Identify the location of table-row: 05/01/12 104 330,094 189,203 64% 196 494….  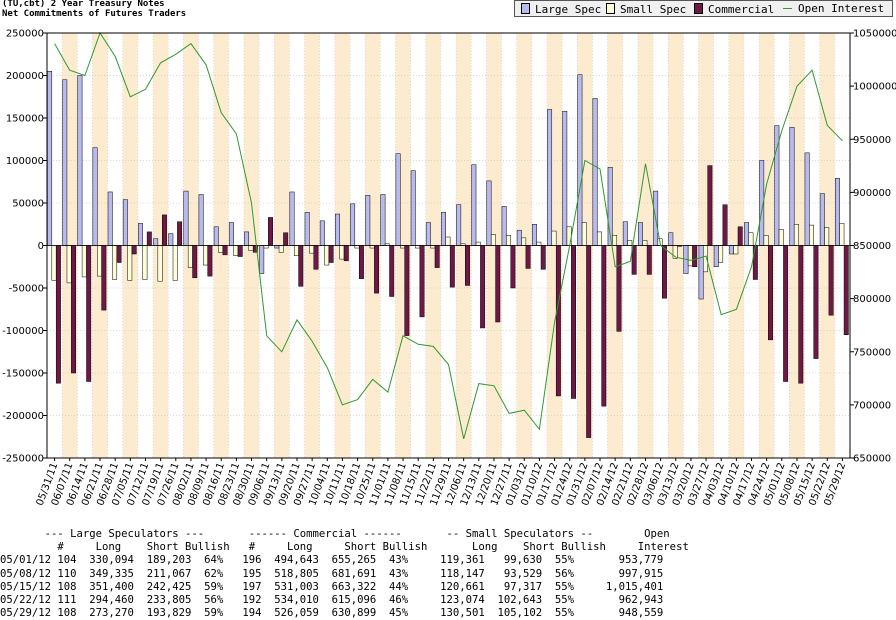
(332, 560).